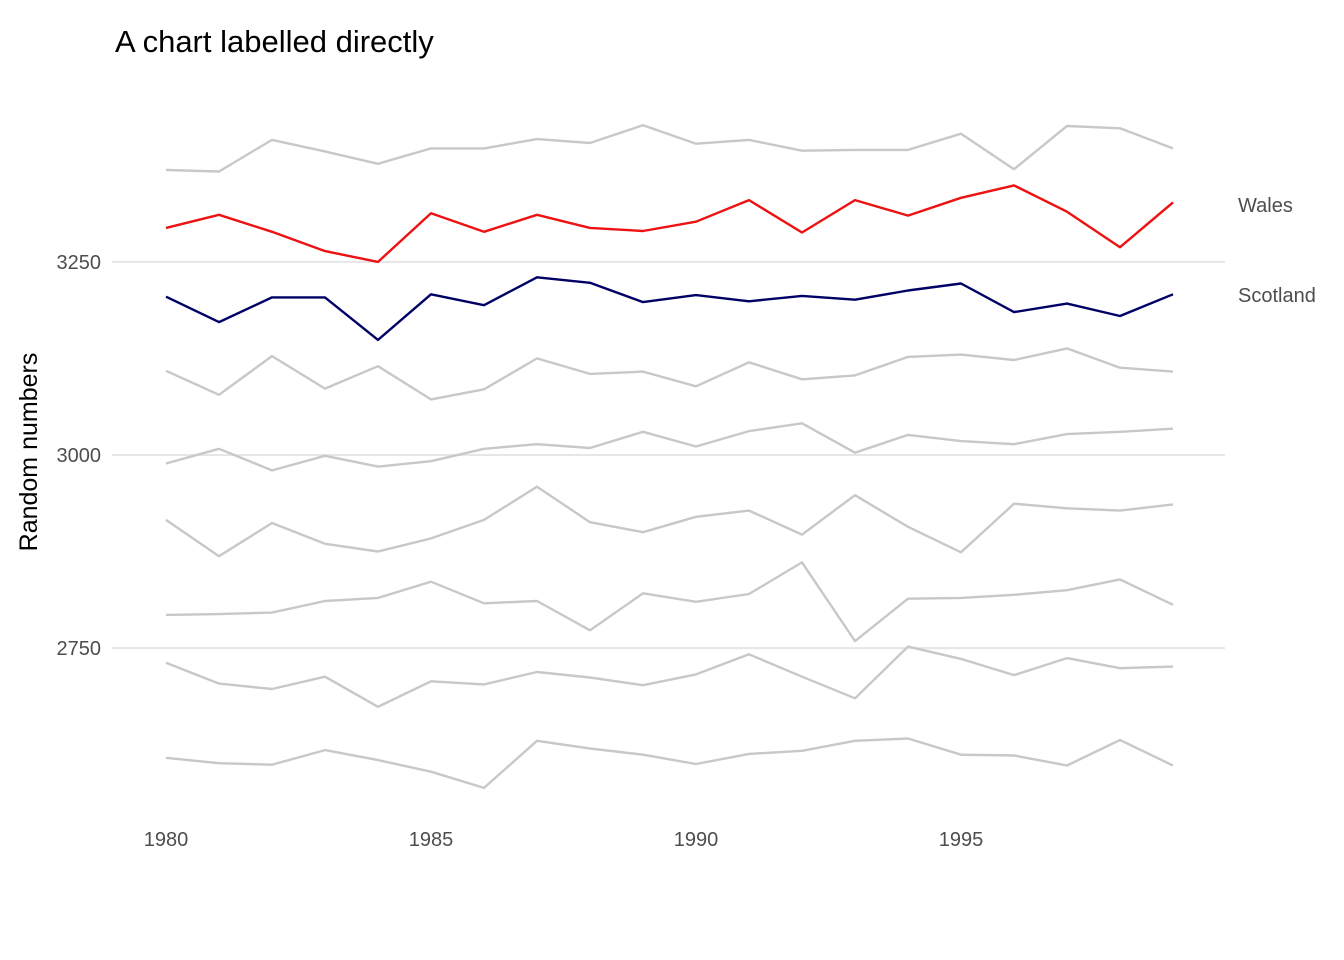  Describe the element at coordinates (1277, 251) in the screenshot. I see `series-labels: Wales Scotland` at that location.